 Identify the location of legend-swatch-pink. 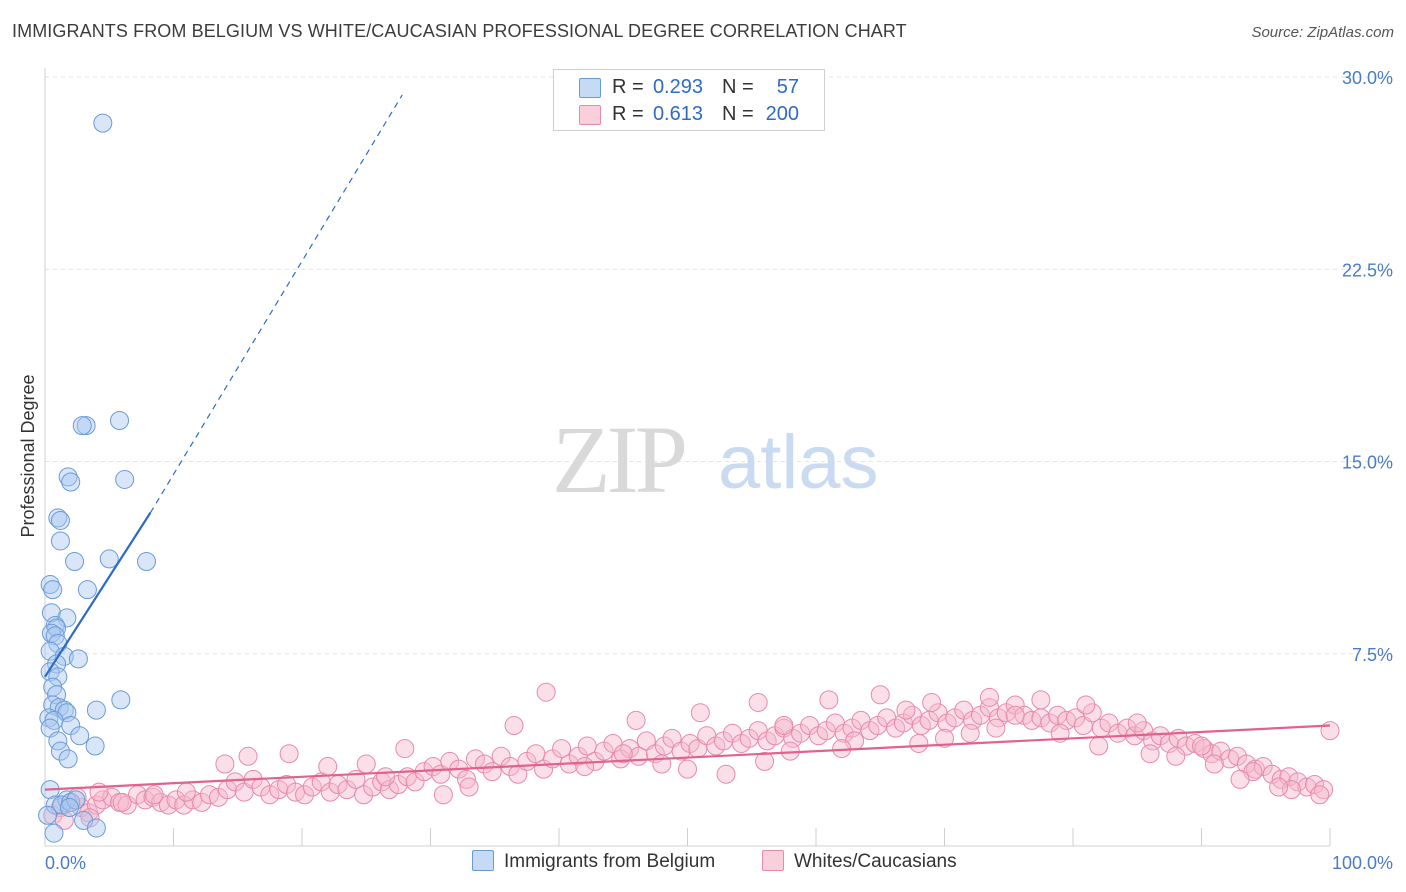
(590, 115).